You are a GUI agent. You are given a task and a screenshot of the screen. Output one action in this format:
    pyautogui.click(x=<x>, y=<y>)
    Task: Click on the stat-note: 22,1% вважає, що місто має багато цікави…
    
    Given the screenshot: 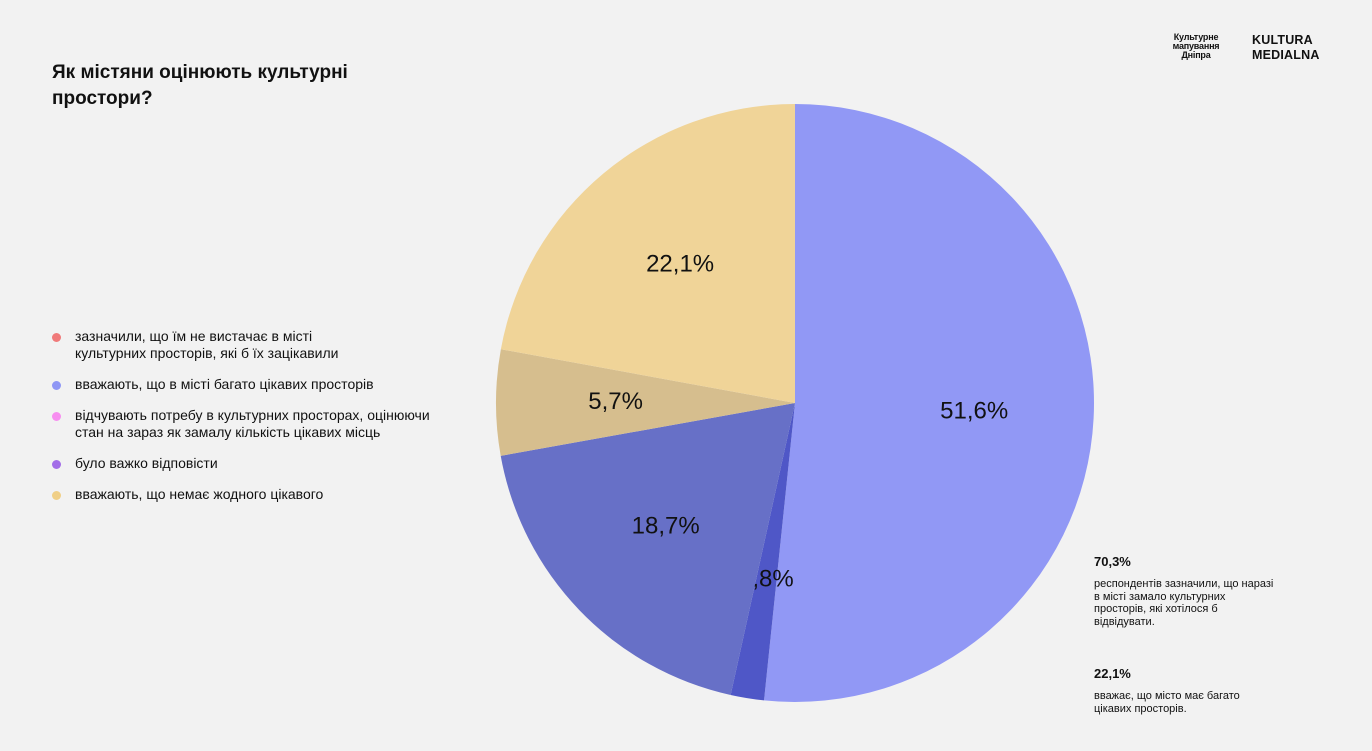 What is the action you would take?
    pyautogui.click(x=1199, y=690)
    